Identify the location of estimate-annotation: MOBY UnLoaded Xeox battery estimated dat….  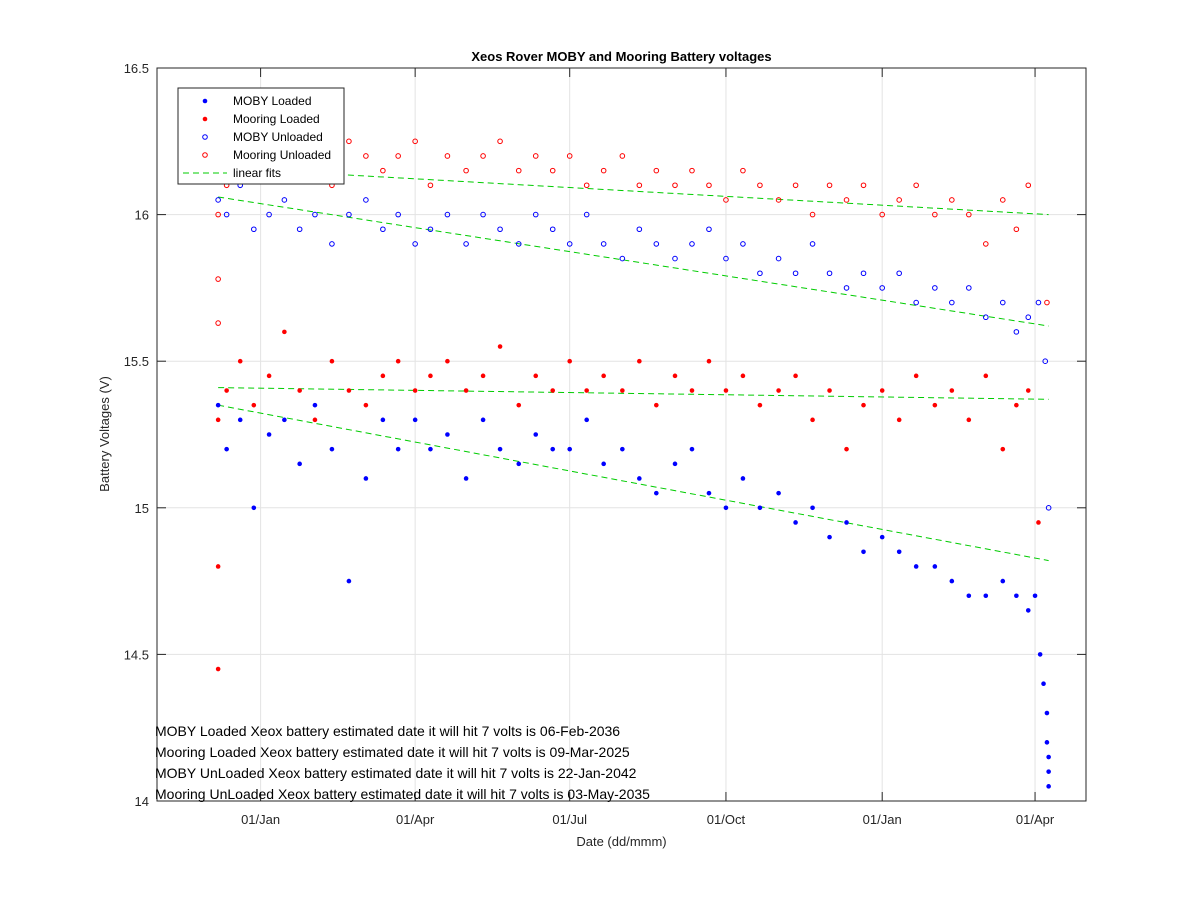
(396, 773).